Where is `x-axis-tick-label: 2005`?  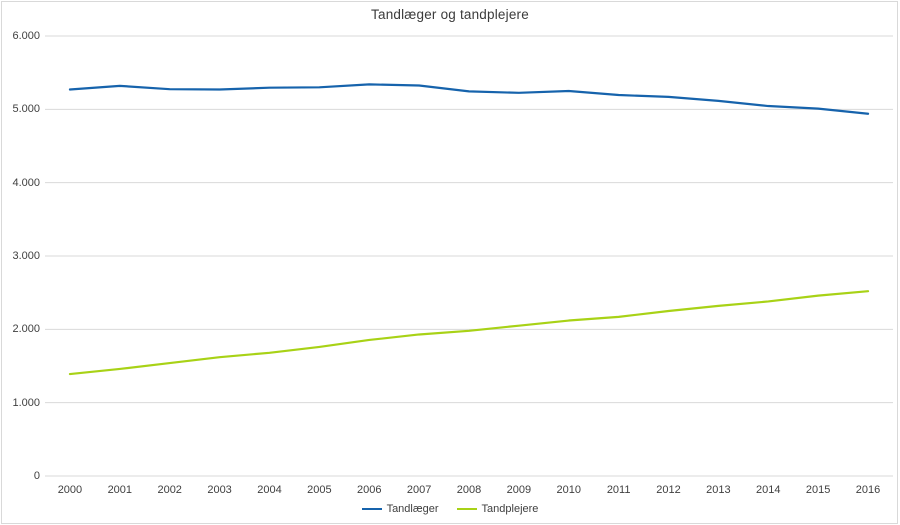 x-axis-tick-label: 2005 is located at coordinates (319, 490).